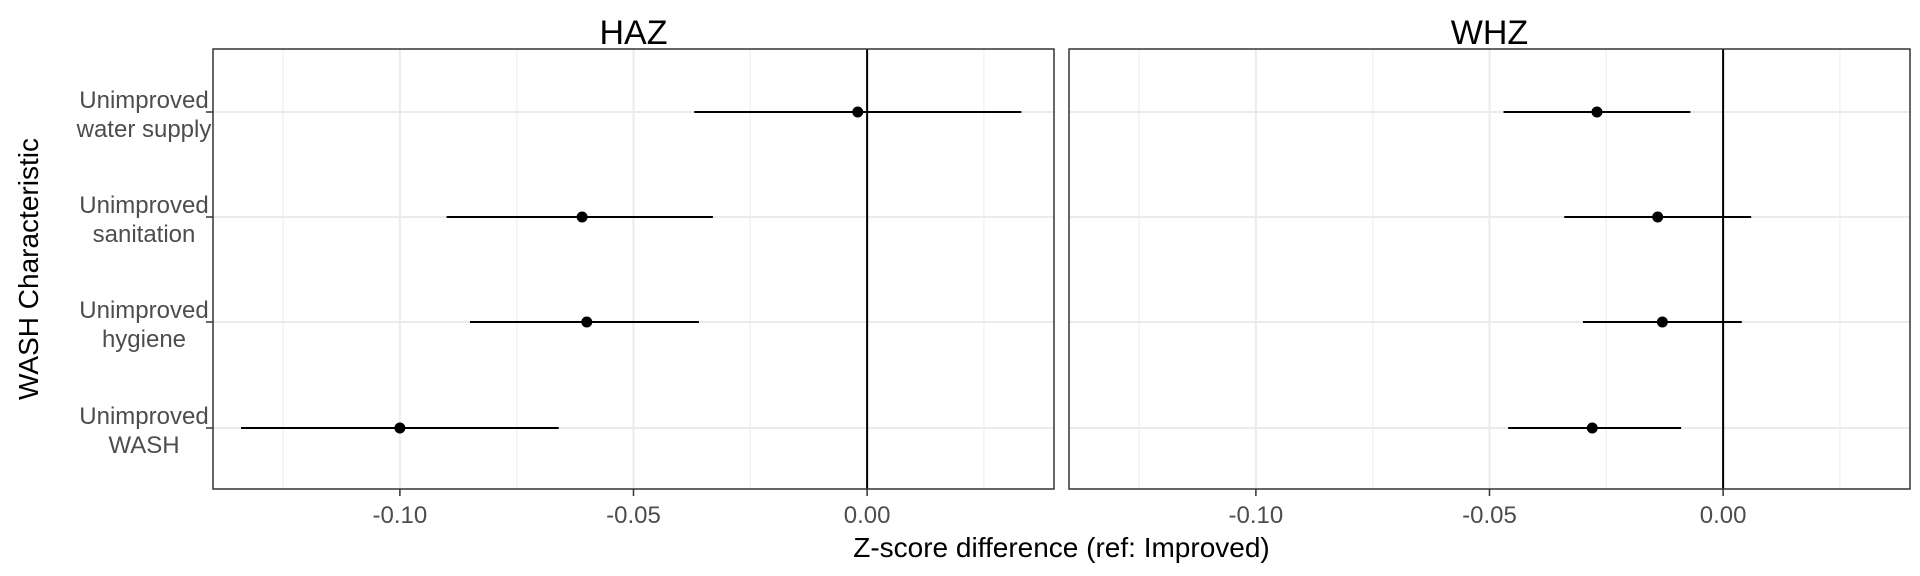 This screenshot has width=1920, height=576. Describe the element at coordinates (144, 115) in the screenshot. I see `category-label: Unimproved water supply` at that location.